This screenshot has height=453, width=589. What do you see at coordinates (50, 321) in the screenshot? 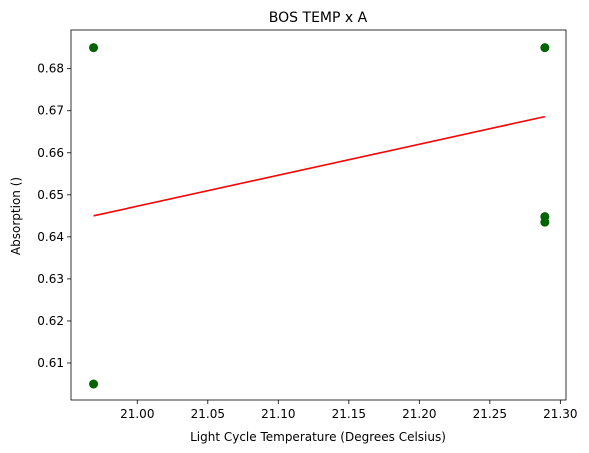
I see `y-tick-label: 0.62` at bounding box center [50, 321].